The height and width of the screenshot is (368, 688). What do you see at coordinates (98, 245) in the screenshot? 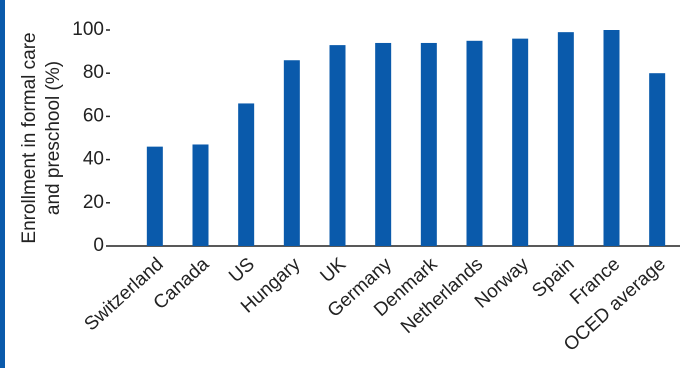
I see `y-tick-label: 0` at bounding box center [98, 245].